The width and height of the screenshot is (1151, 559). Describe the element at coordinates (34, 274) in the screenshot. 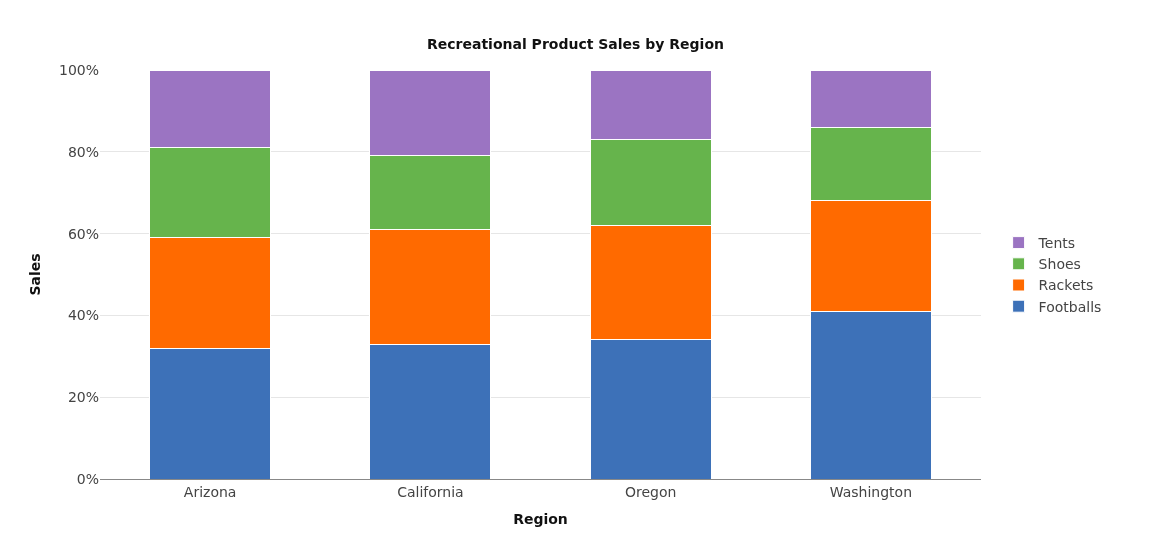

I see `y-axis-title: Sales` at that location.